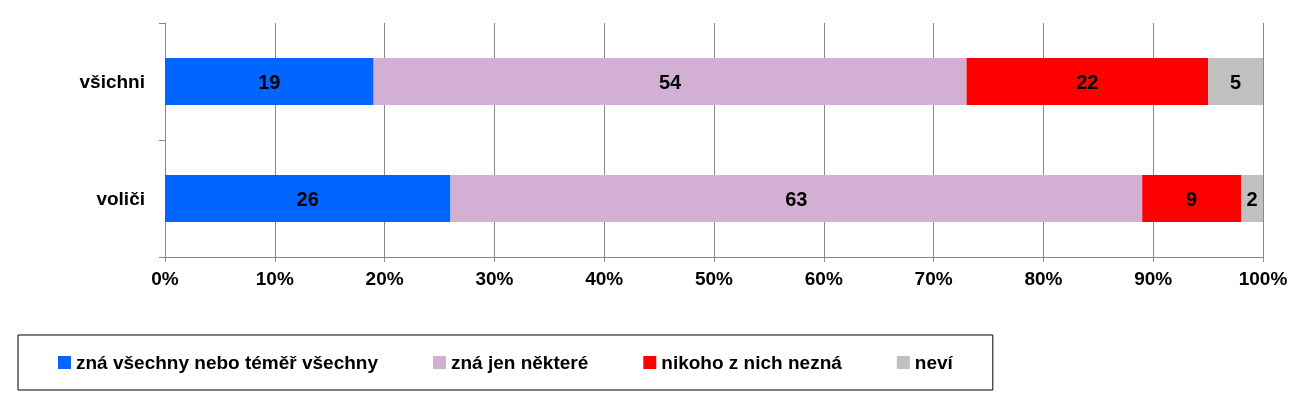 This screenshot has height=400, width=1304. Describe the element at coordinates (274, 278) in the screenshot. I see `x-tick-label: 10%` at that location.